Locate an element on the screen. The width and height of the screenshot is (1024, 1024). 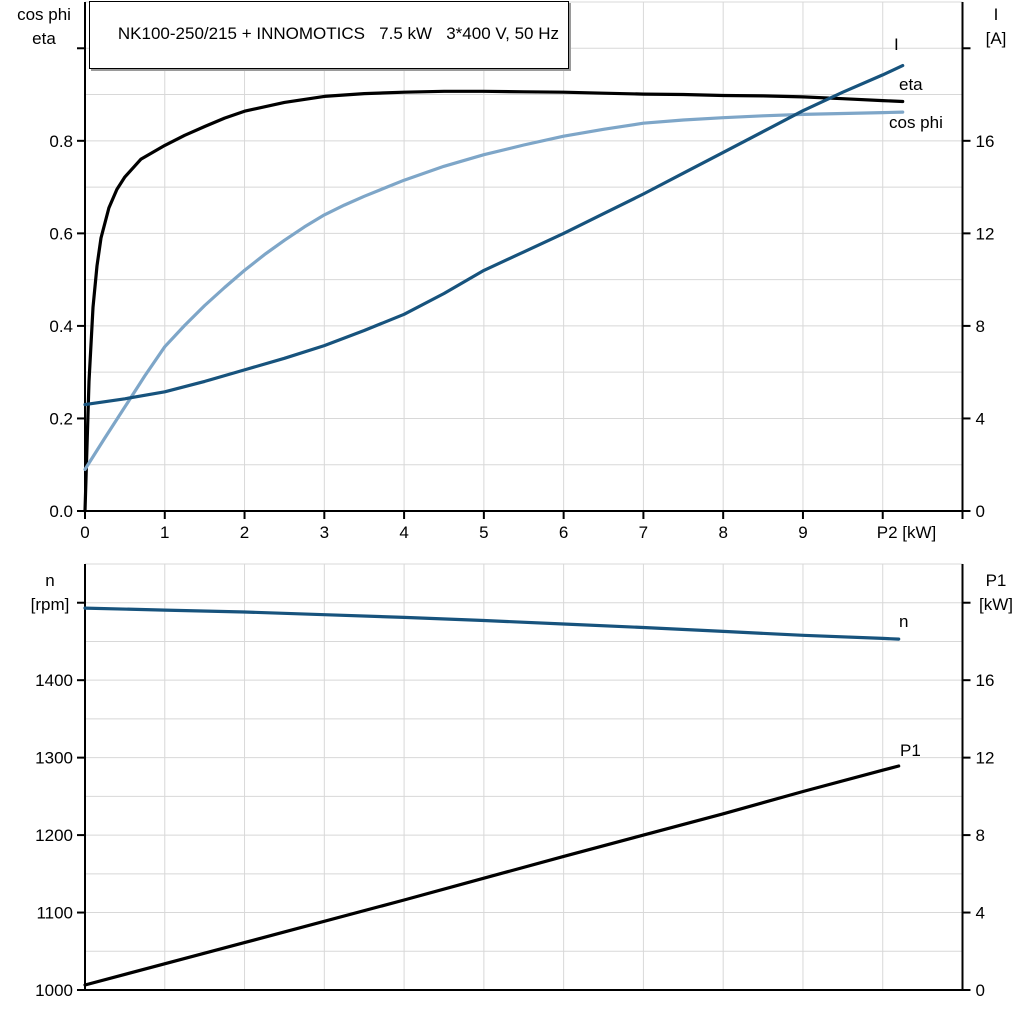
left-axis-tick-label: 1200 is located at coordinates (54, 835).